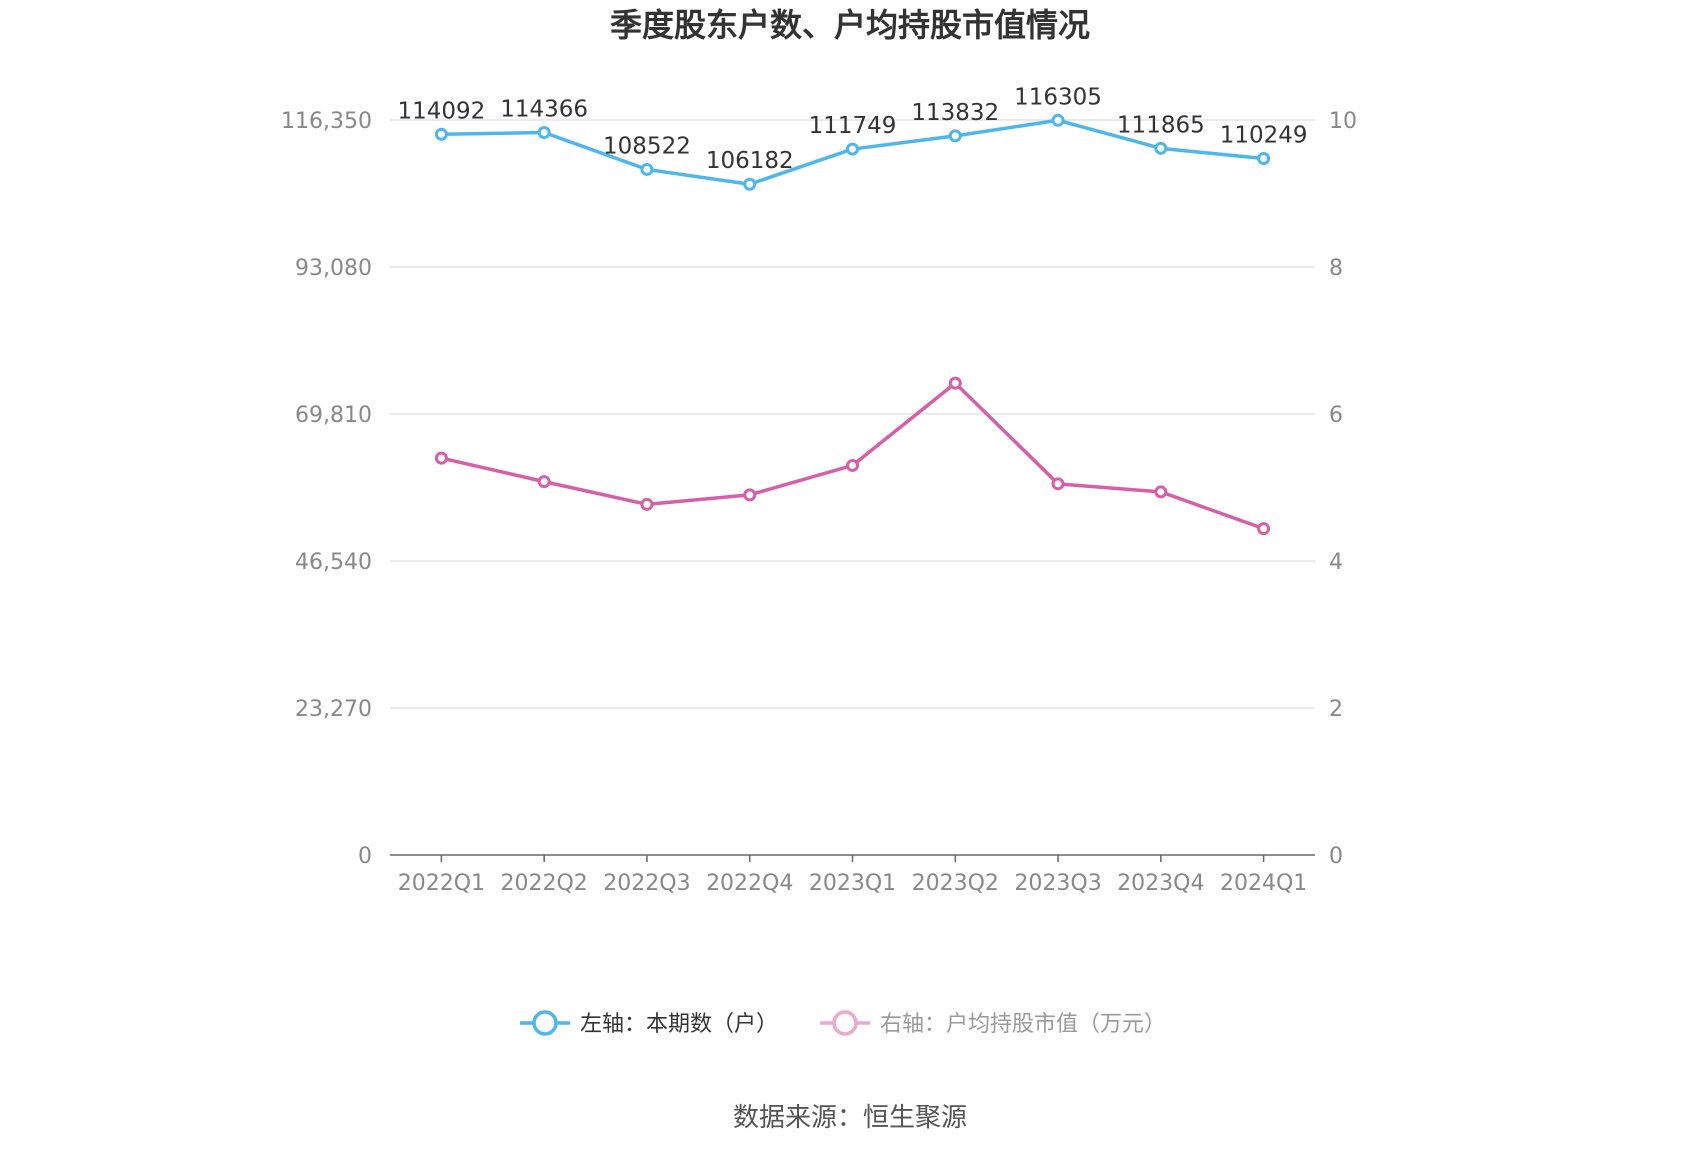 This screenshot has height=1150, width=1700. What do you see at coordinates (333, 562) in the screenshot?
I see `left-tick-label: 46,540` at bounding box center [333, 562].